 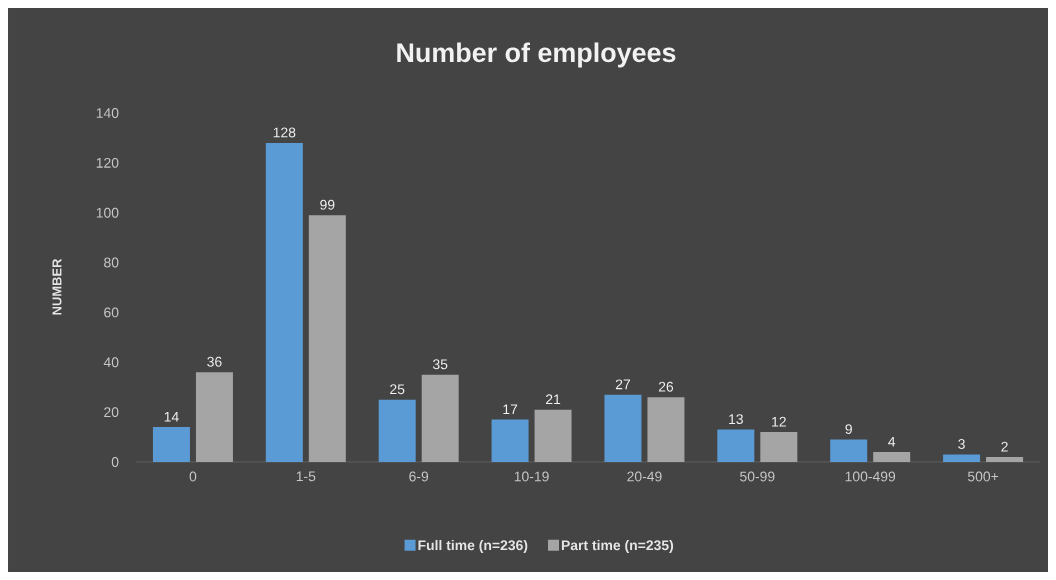 What do you see at coordinates (553, 399) in the screenshot?
I see `data-label: 21` at bounding box center [553, 399].